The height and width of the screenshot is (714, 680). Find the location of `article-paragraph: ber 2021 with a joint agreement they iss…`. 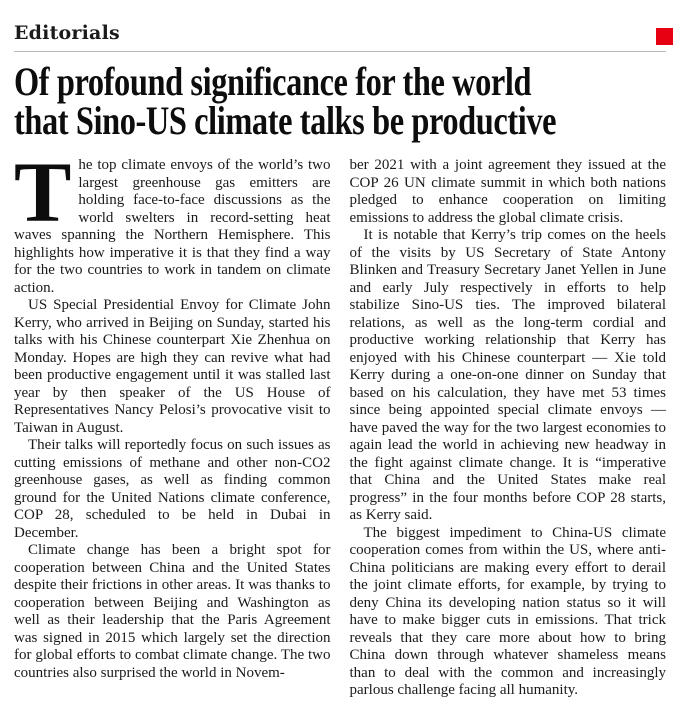

article-paragraph: ber 2021 with a joint agreement they iss… is located at coordinates (508, 191).